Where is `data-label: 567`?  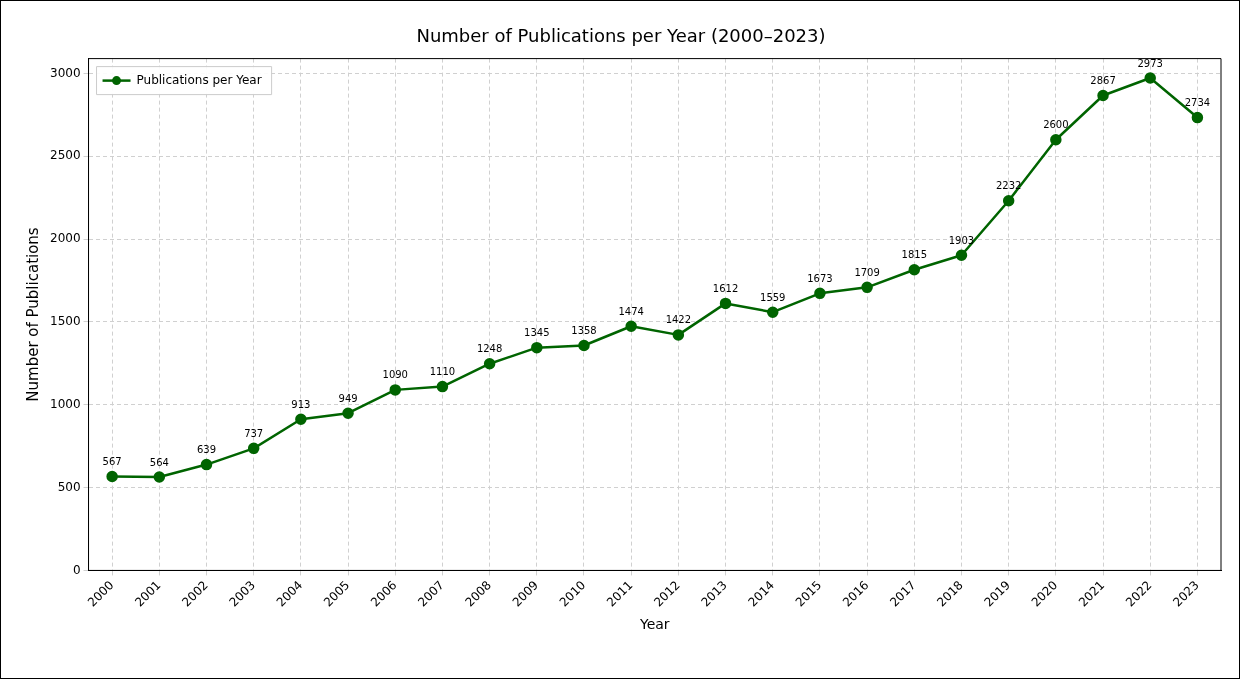 data-label: 567 is located at coordinates (112, 462).